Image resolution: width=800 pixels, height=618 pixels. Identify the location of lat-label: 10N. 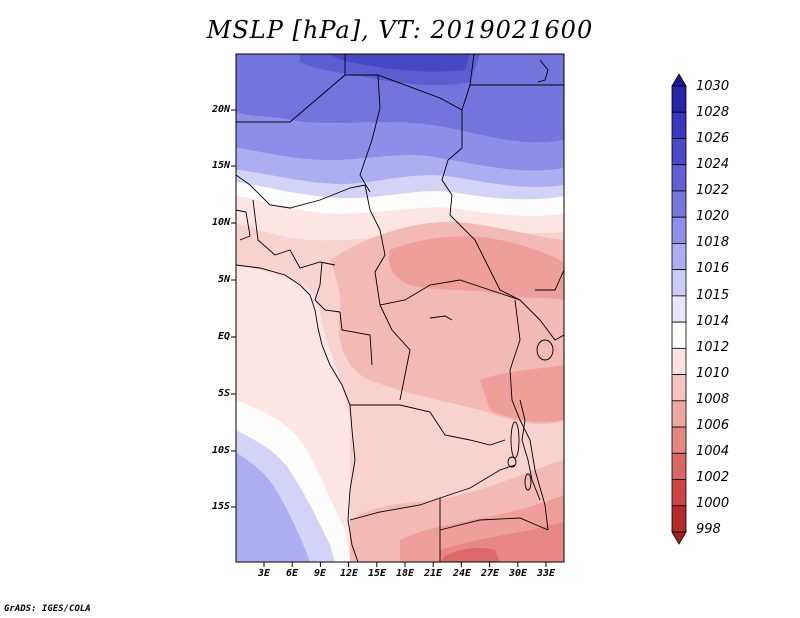
(220, 222).